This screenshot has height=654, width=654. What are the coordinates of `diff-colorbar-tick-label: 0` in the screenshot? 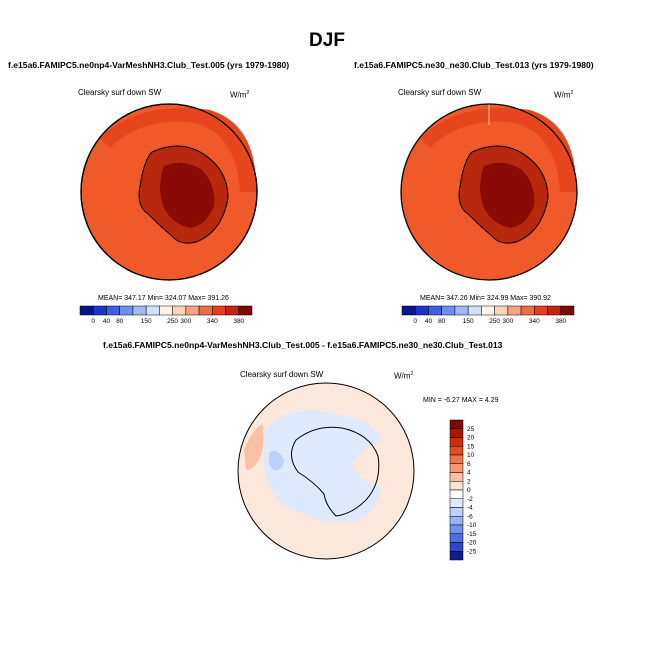 It's located at (469, 490).